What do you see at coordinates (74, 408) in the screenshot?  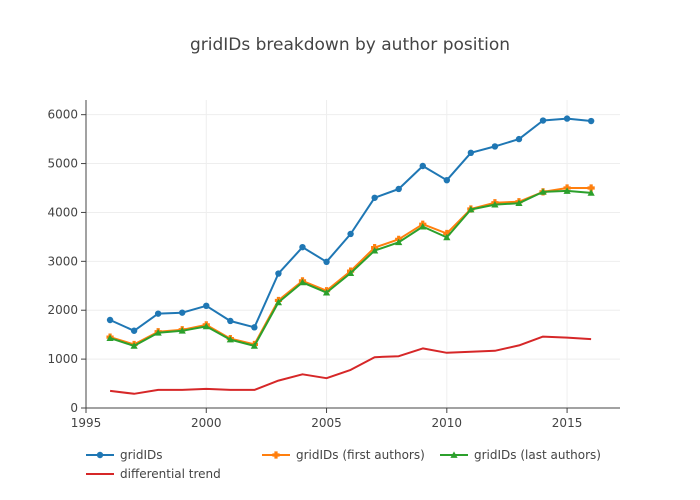 I see `y-tick-label: 0` at bounding box center [74, 408].